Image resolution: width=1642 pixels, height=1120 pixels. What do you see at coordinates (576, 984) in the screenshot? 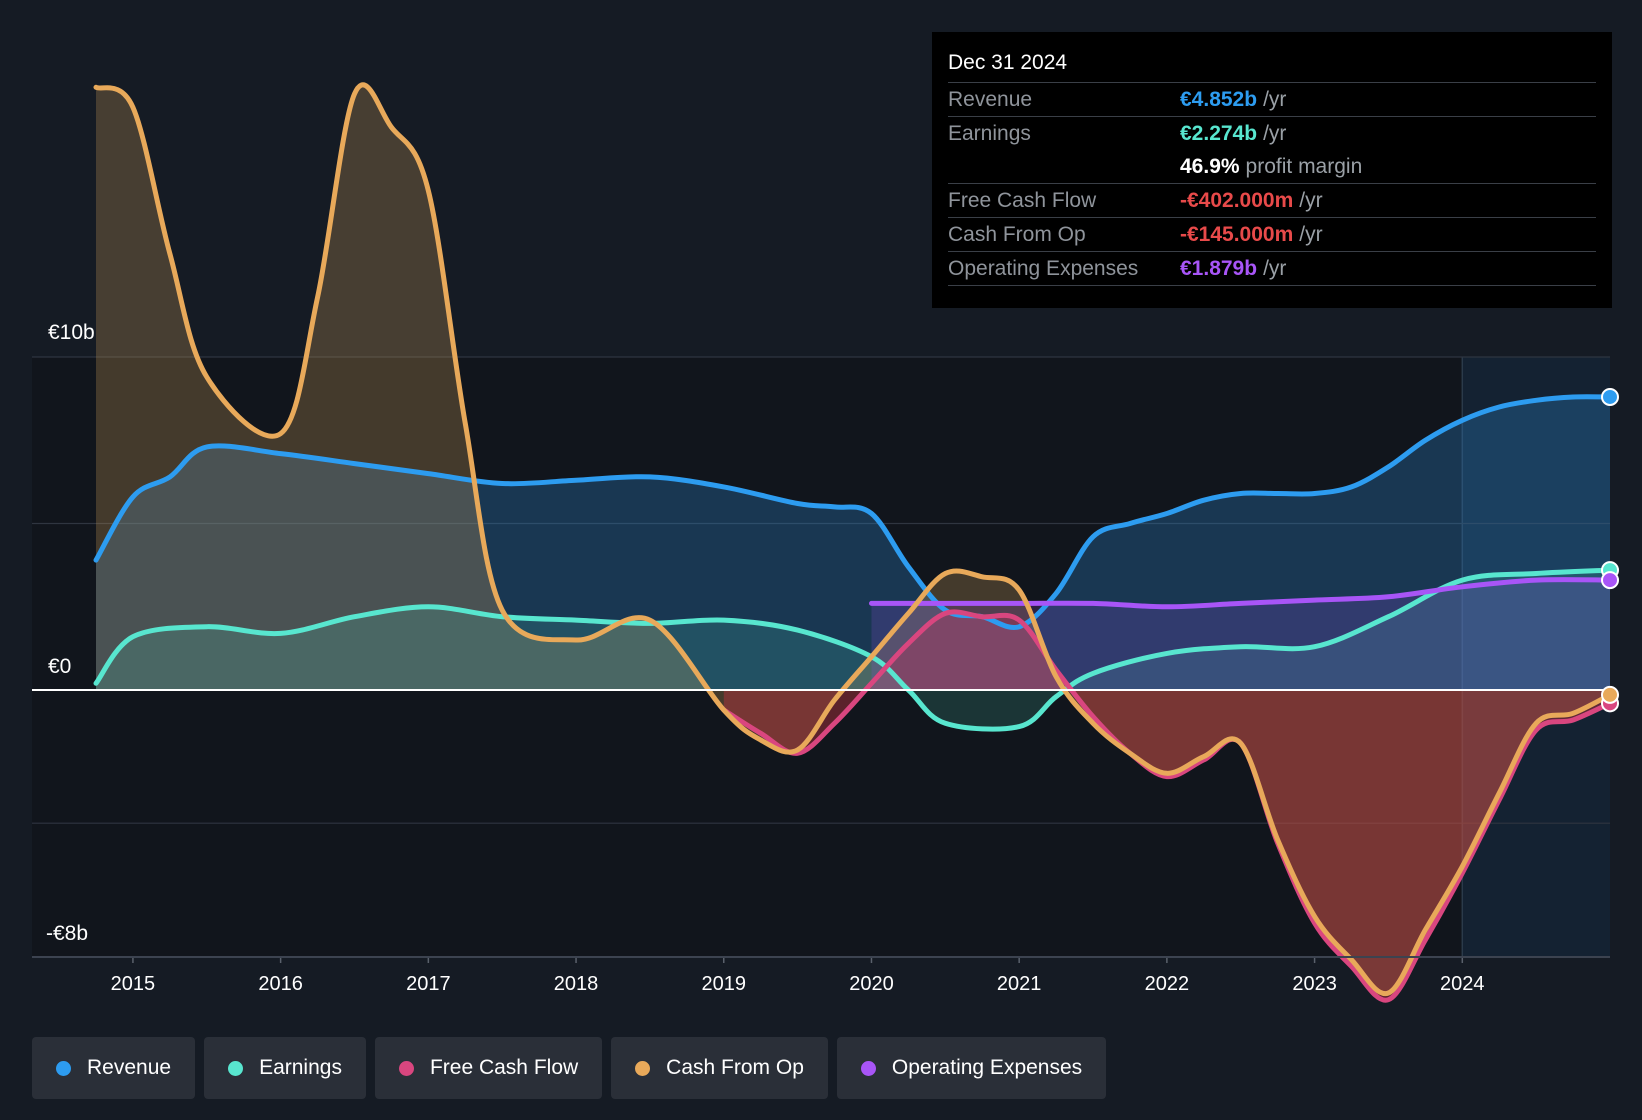
I see `x-tick-label: 2018` at bounding box center [576, 984].